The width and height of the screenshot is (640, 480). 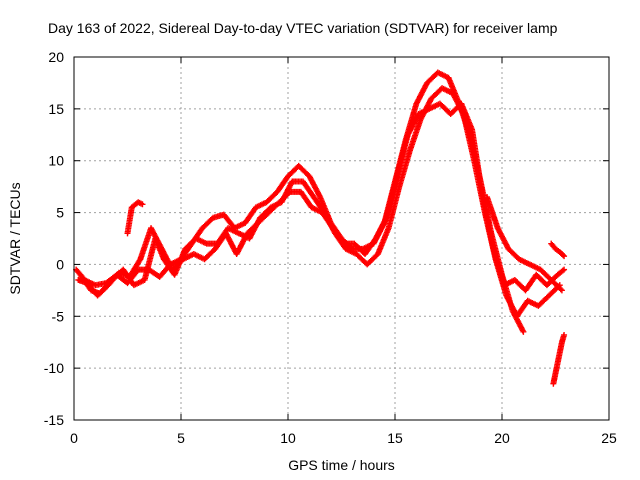 What do you see at coordinates (54, 420) in the screenshot?
I see `y-tick-label: -15` at bounding box center [54, 420].